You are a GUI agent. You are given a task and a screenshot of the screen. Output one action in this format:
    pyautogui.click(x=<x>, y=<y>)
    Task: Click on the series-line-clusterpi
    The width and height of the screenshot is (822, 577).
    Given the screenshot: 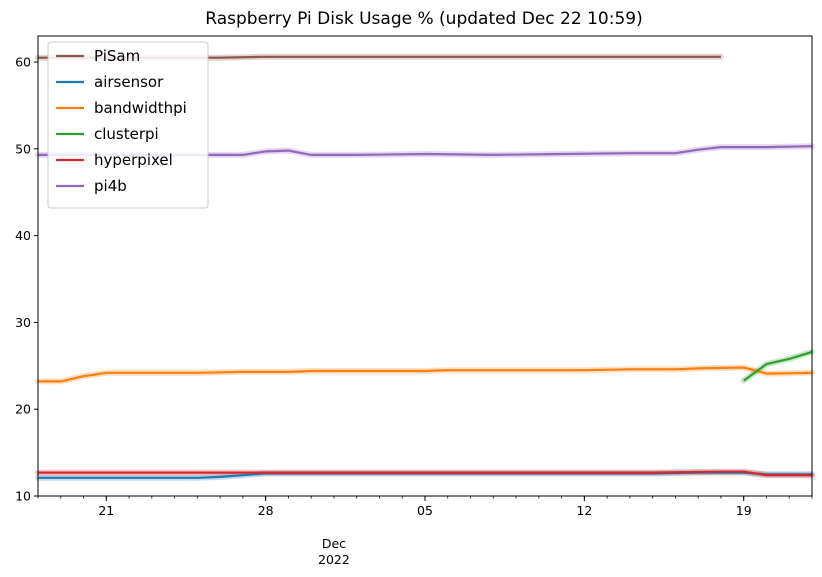 What is the action you would take?
    pyautogui.click(x=778, y=366)
    